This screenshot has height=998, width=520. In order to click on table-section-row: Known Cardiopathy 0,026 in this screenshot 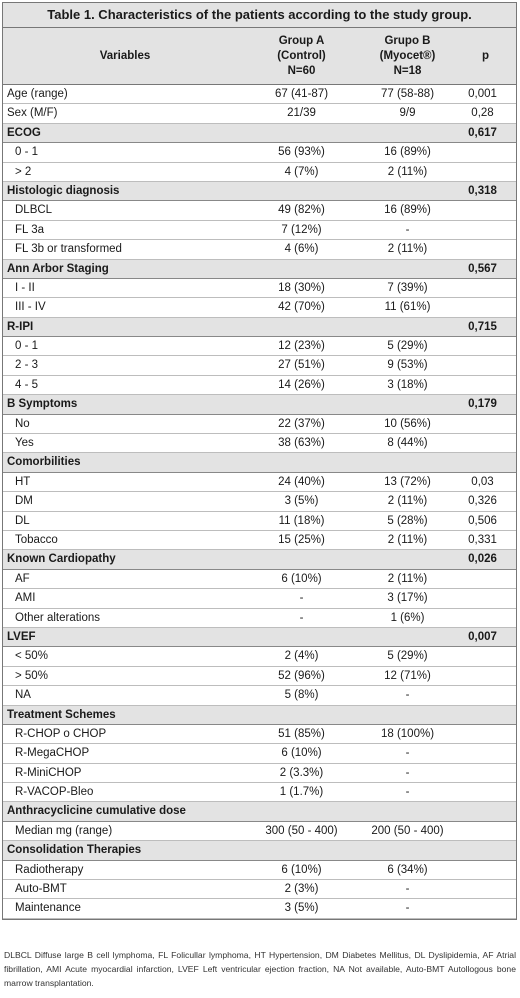, I will do `click(259, 560)`.